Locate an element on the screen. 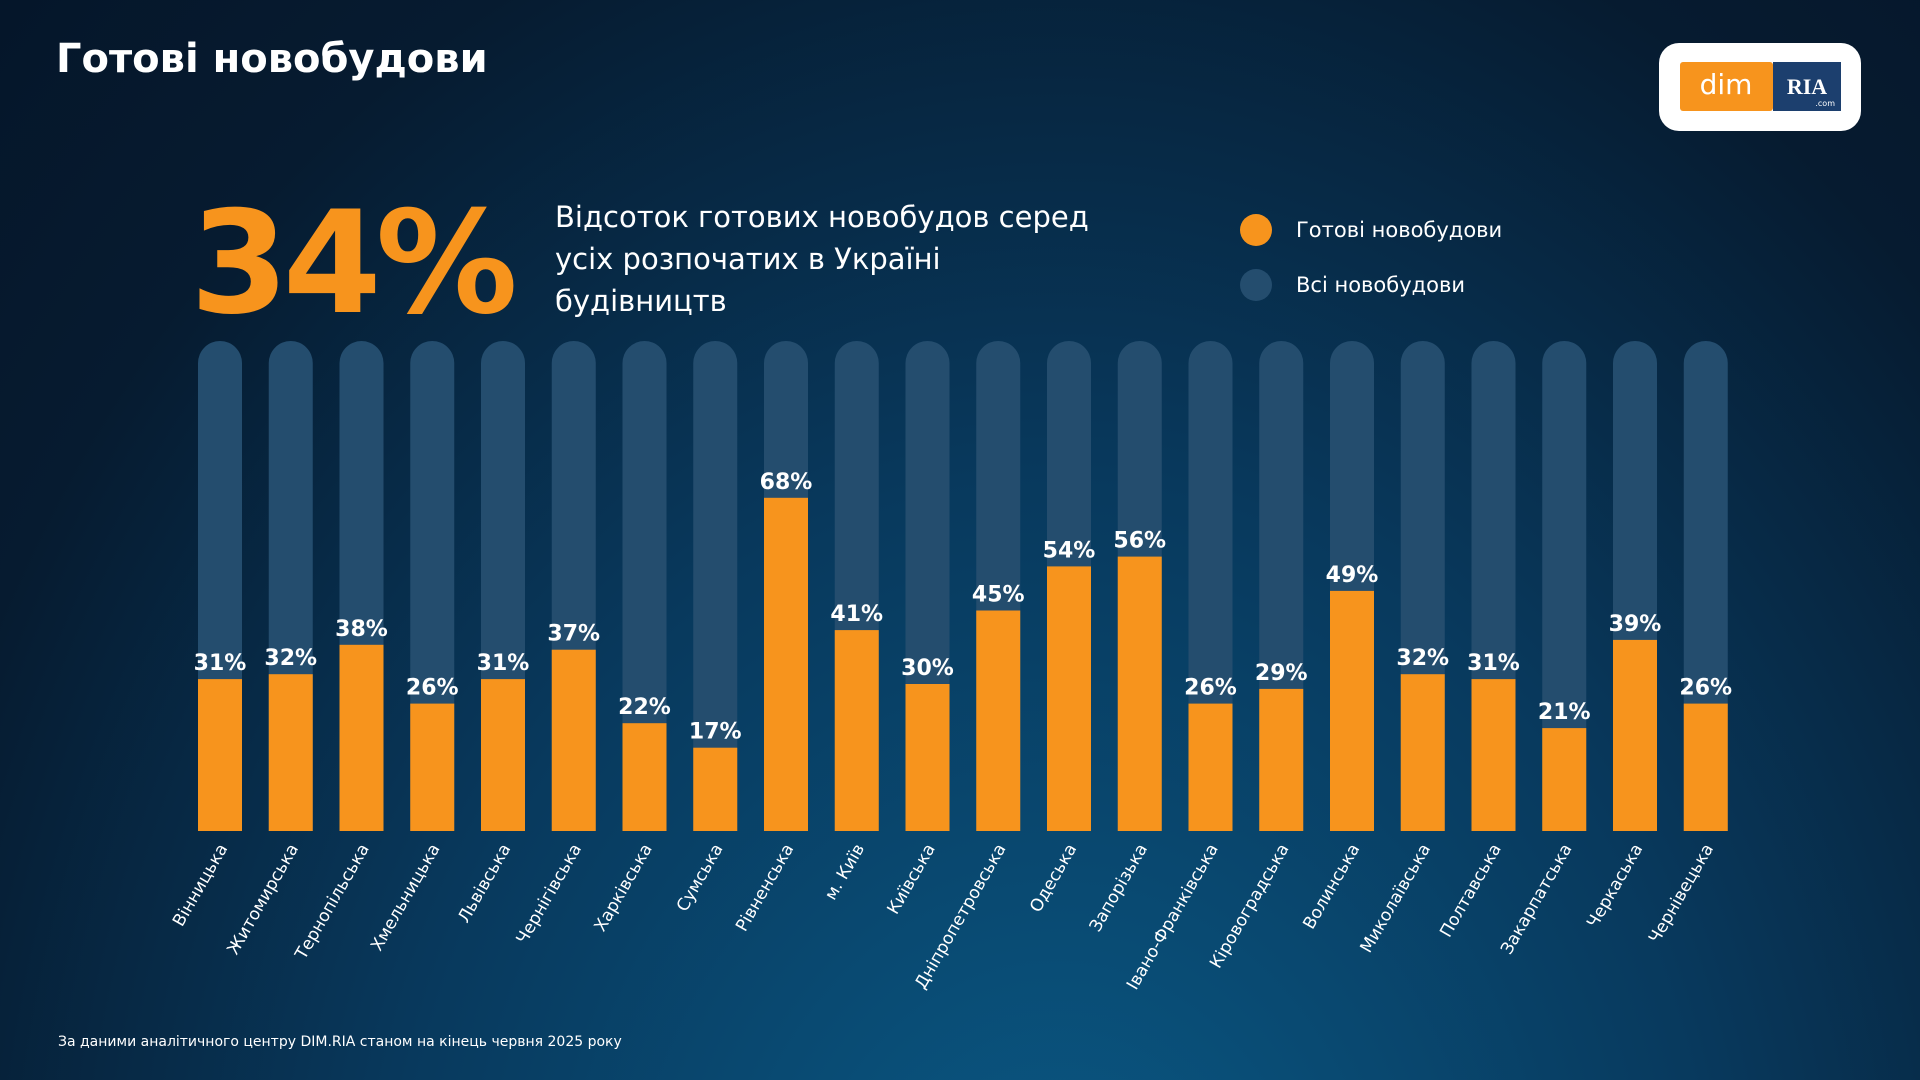  x-tick-label: Черкаська is located at coordinates (1615, 886).